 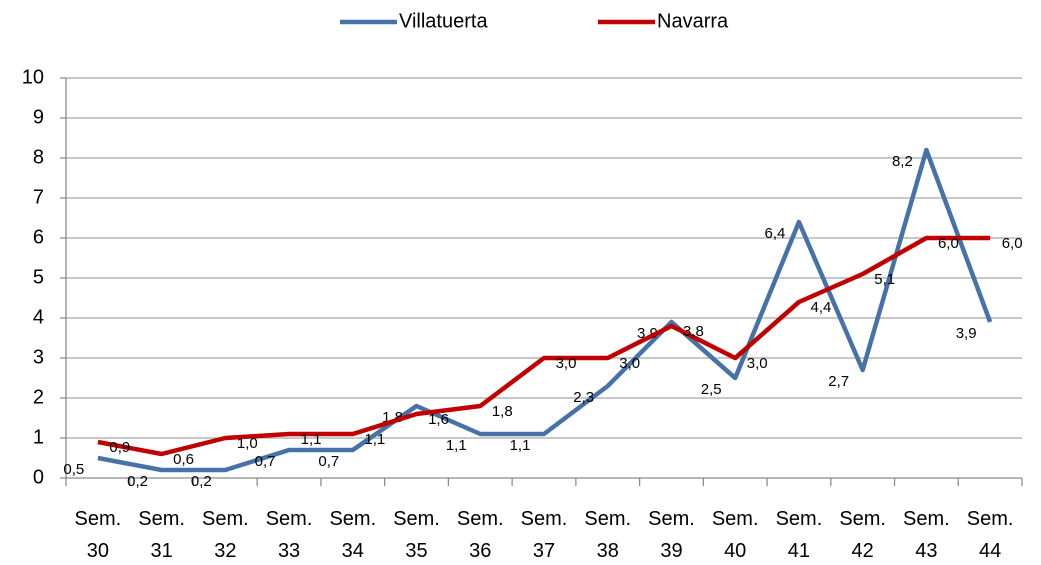 I want to click on x-tick-label: Sem. 35, so click(x=416, y=535).